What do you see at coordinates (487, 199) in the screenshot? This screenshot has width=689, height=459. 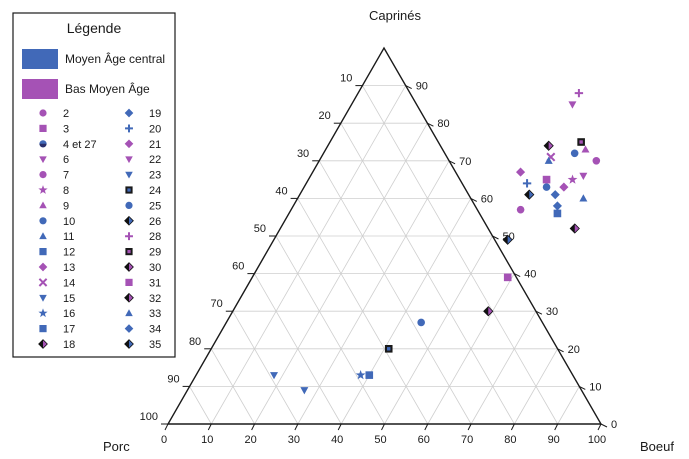 I see `right-tick-label: 60` at bounding box center [487, 199].